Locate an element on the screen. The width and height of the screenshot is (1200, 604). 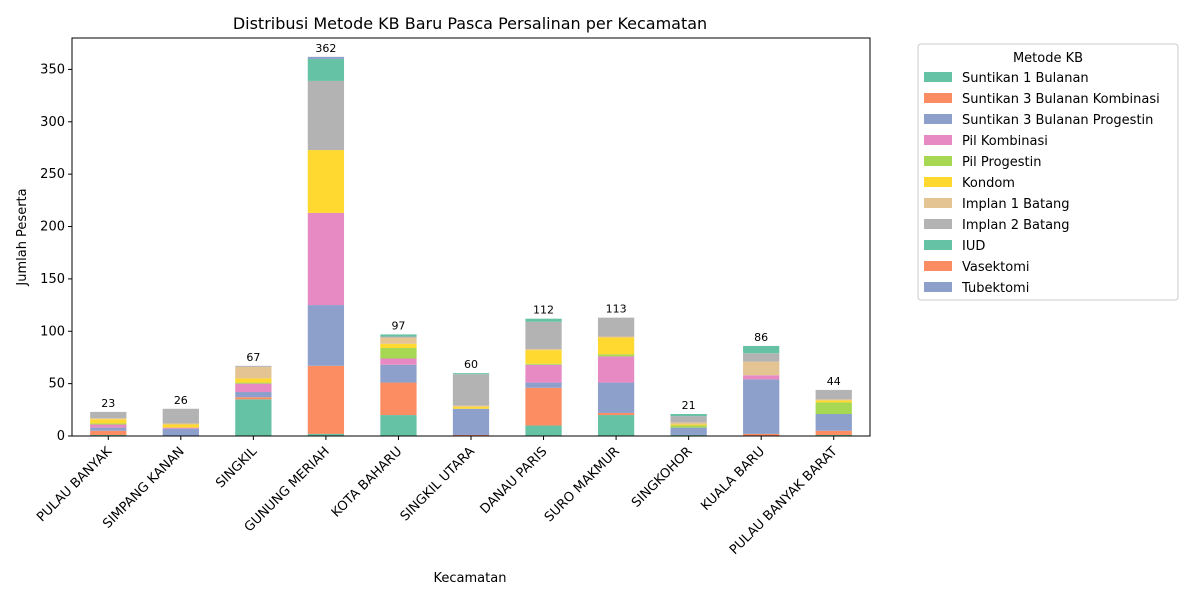
y-tick-label: 0 is located at coordinates (61, 436).